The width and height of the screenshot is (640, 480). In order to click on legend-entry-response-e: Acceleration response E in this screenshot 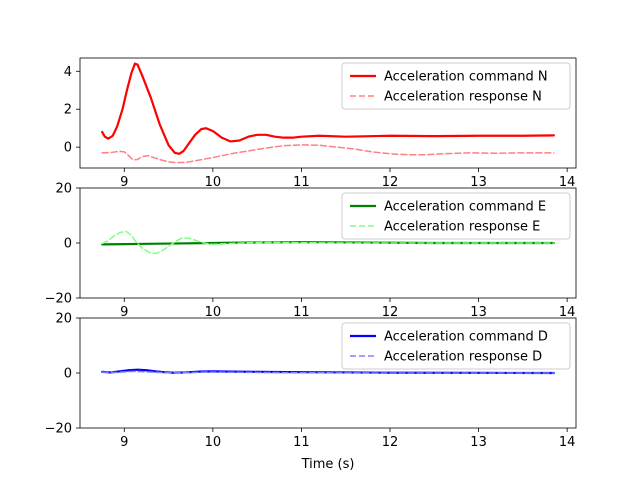, I will do `click(462, 227)`.